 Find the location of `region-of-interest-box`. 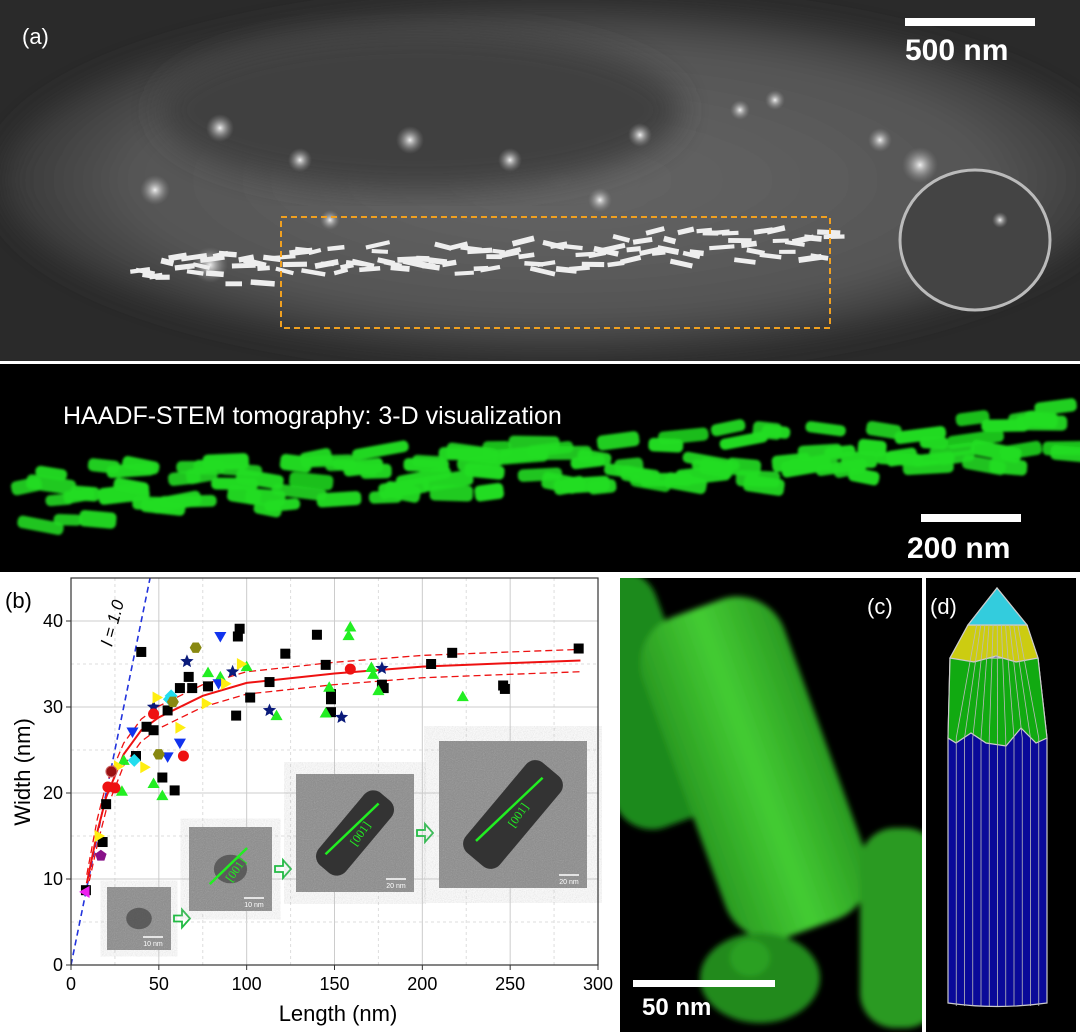

region-of-interest-box is located at coordinates (555, 272).